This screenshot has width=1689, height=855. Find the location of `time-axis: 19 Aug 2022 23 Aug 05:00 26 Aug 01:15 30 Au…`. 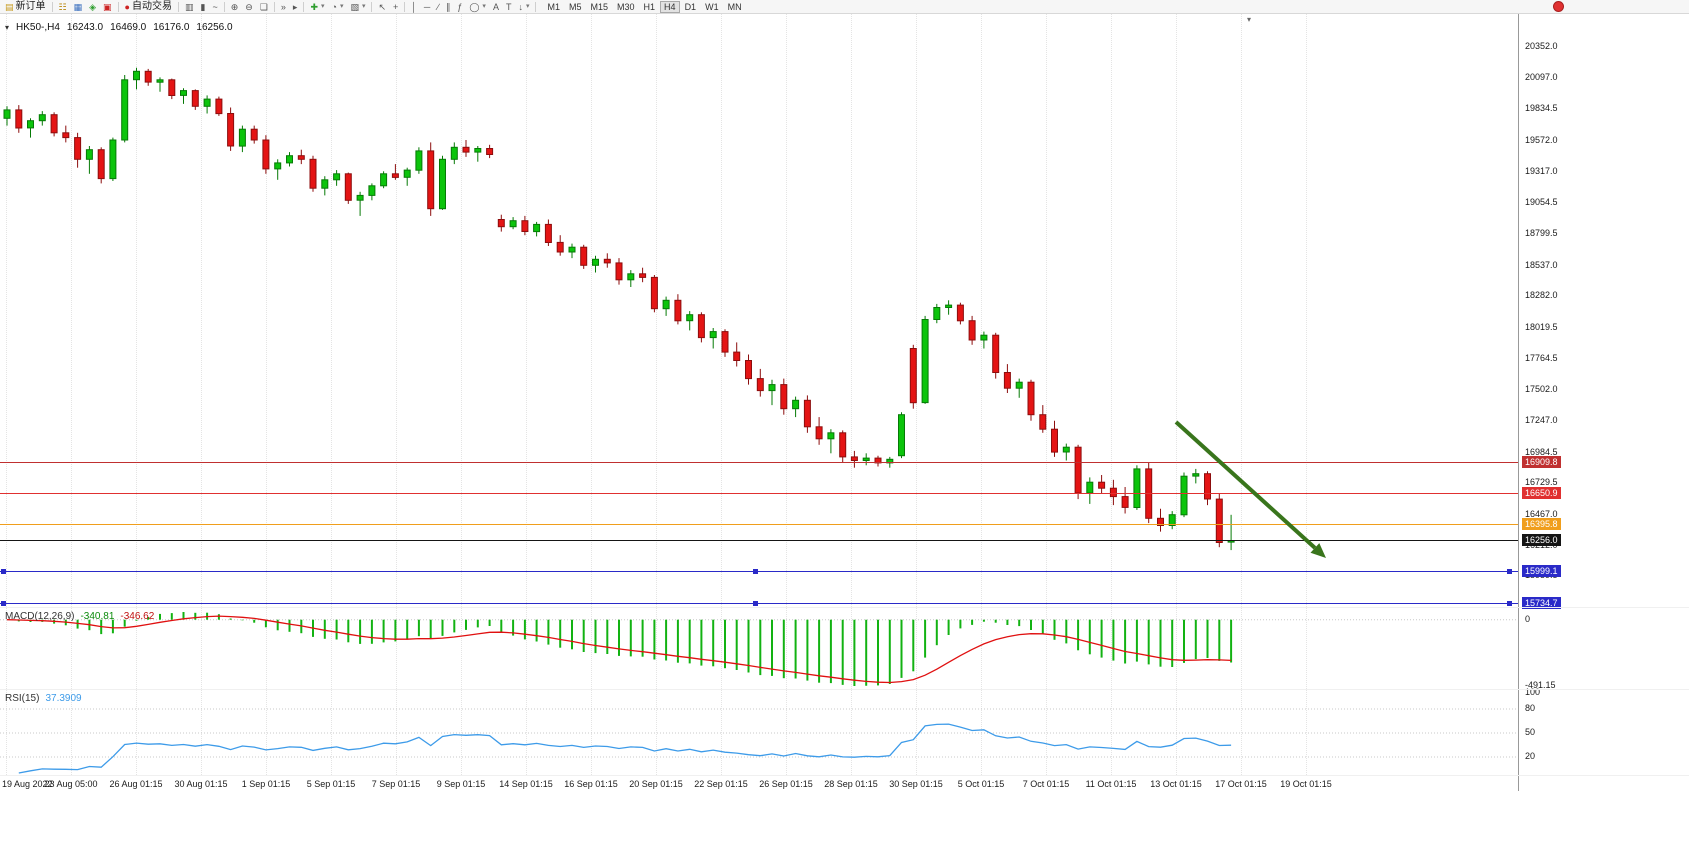

time-axis: 19 Aug 2022 23 Aug 05:00 26 Aug 01:15 30 Au… is located at coordinates (844, 784).